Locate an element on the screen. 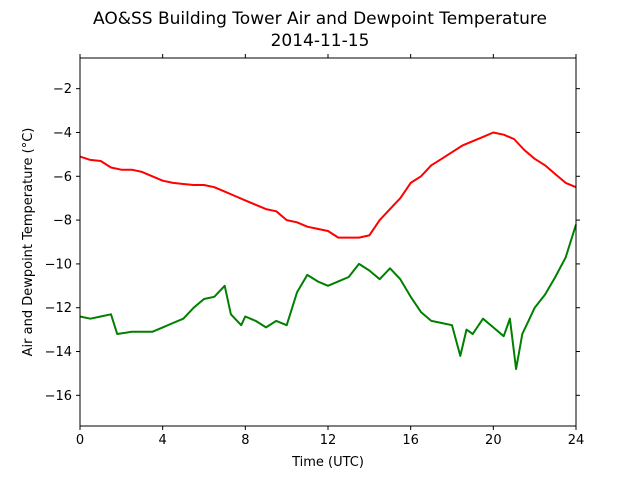  y-tick-label: −14 is located at coordinates (58, 352).